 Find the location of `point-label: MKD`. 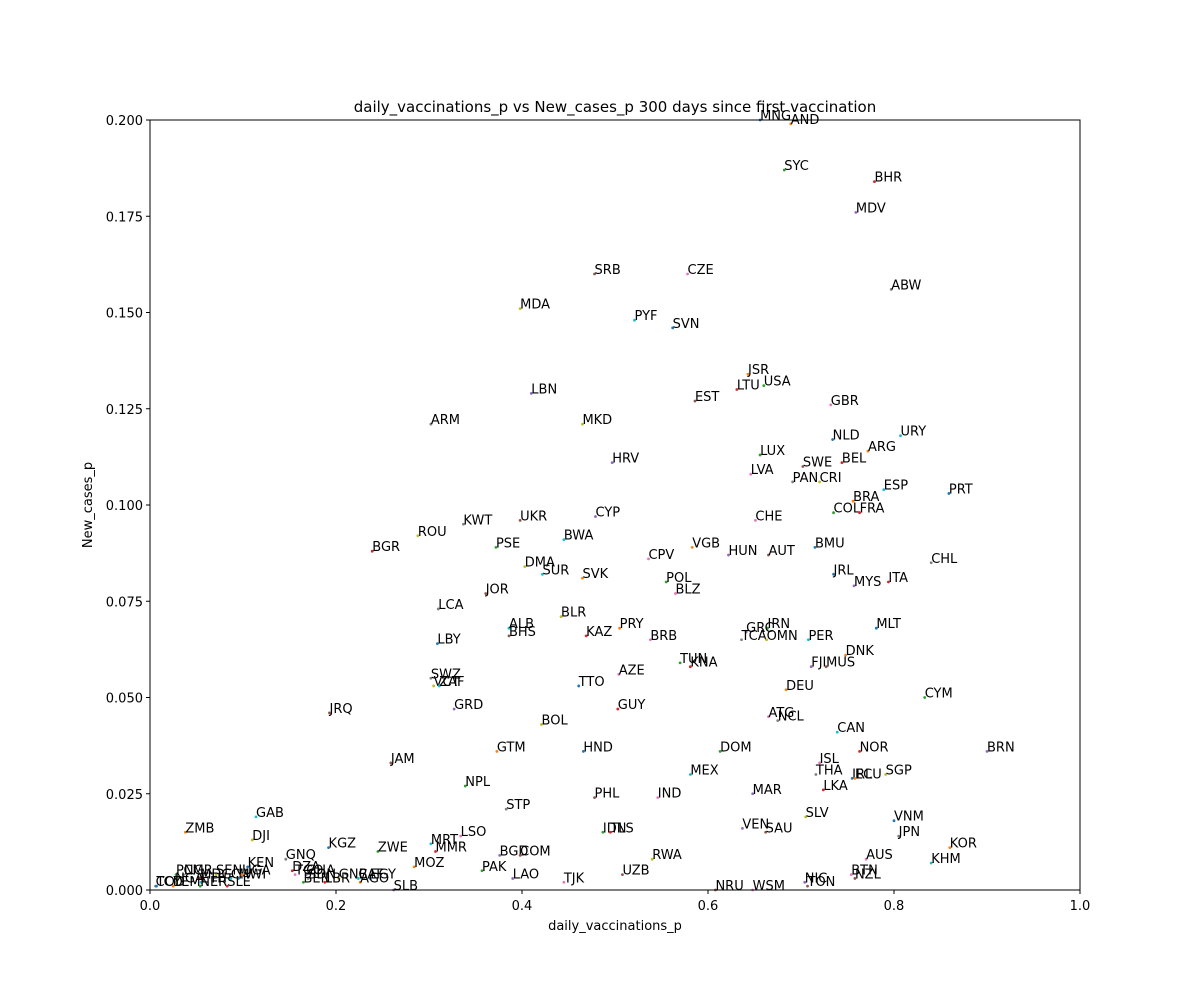

point-label: MKD is located at coordinates (597, 420).